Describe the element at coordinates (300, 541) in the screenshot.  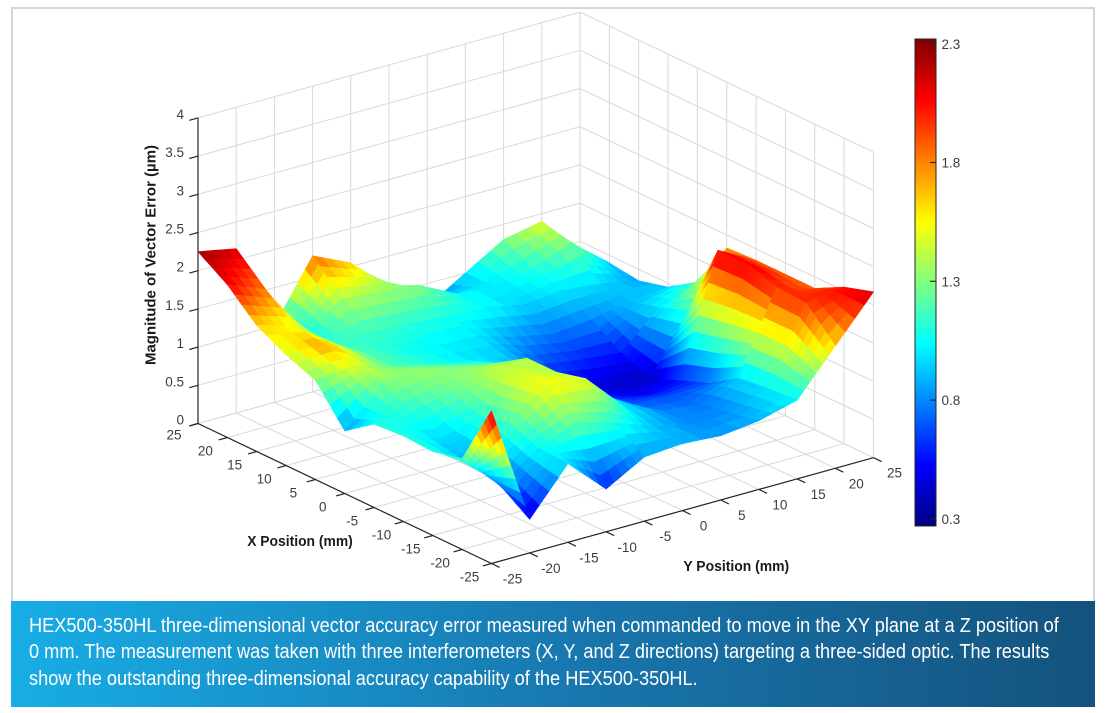
I see `svg-text: X Position (mm)` at that location.